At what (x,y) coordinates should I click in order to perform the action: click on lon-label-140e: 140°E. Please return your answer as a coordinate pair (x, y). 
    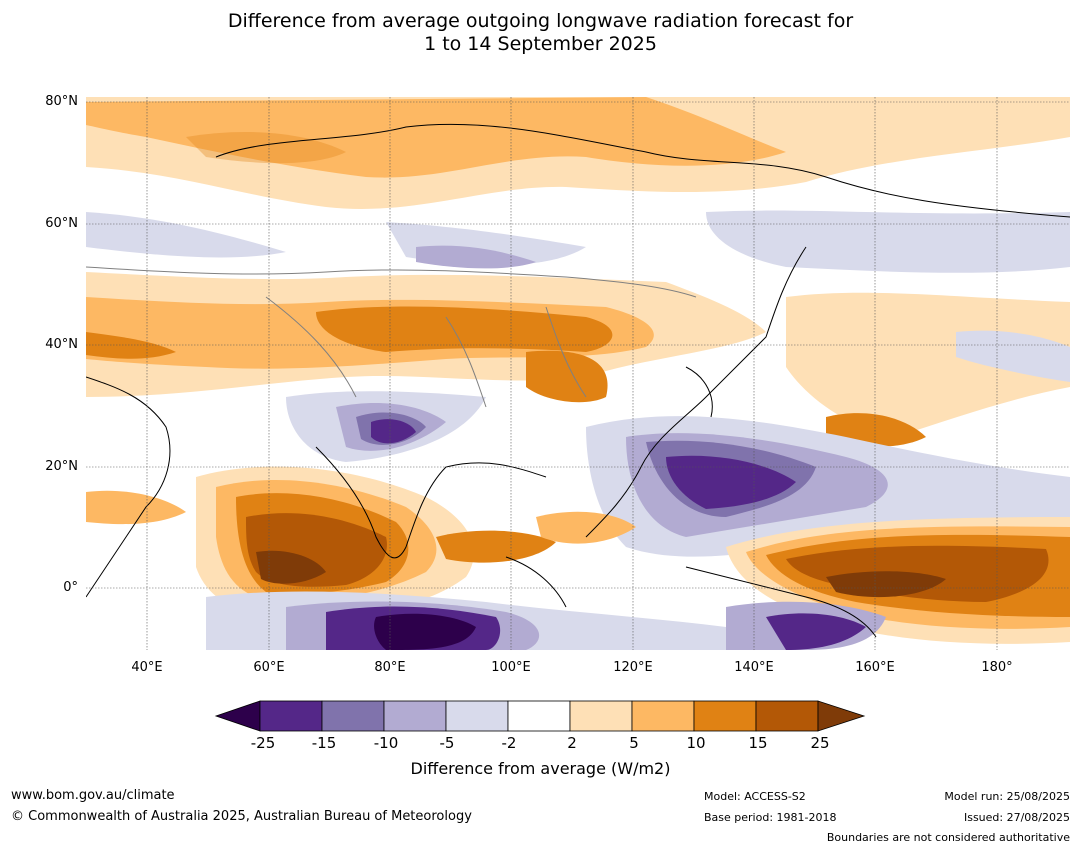
    Looking at the image, I should click on (754, 667).